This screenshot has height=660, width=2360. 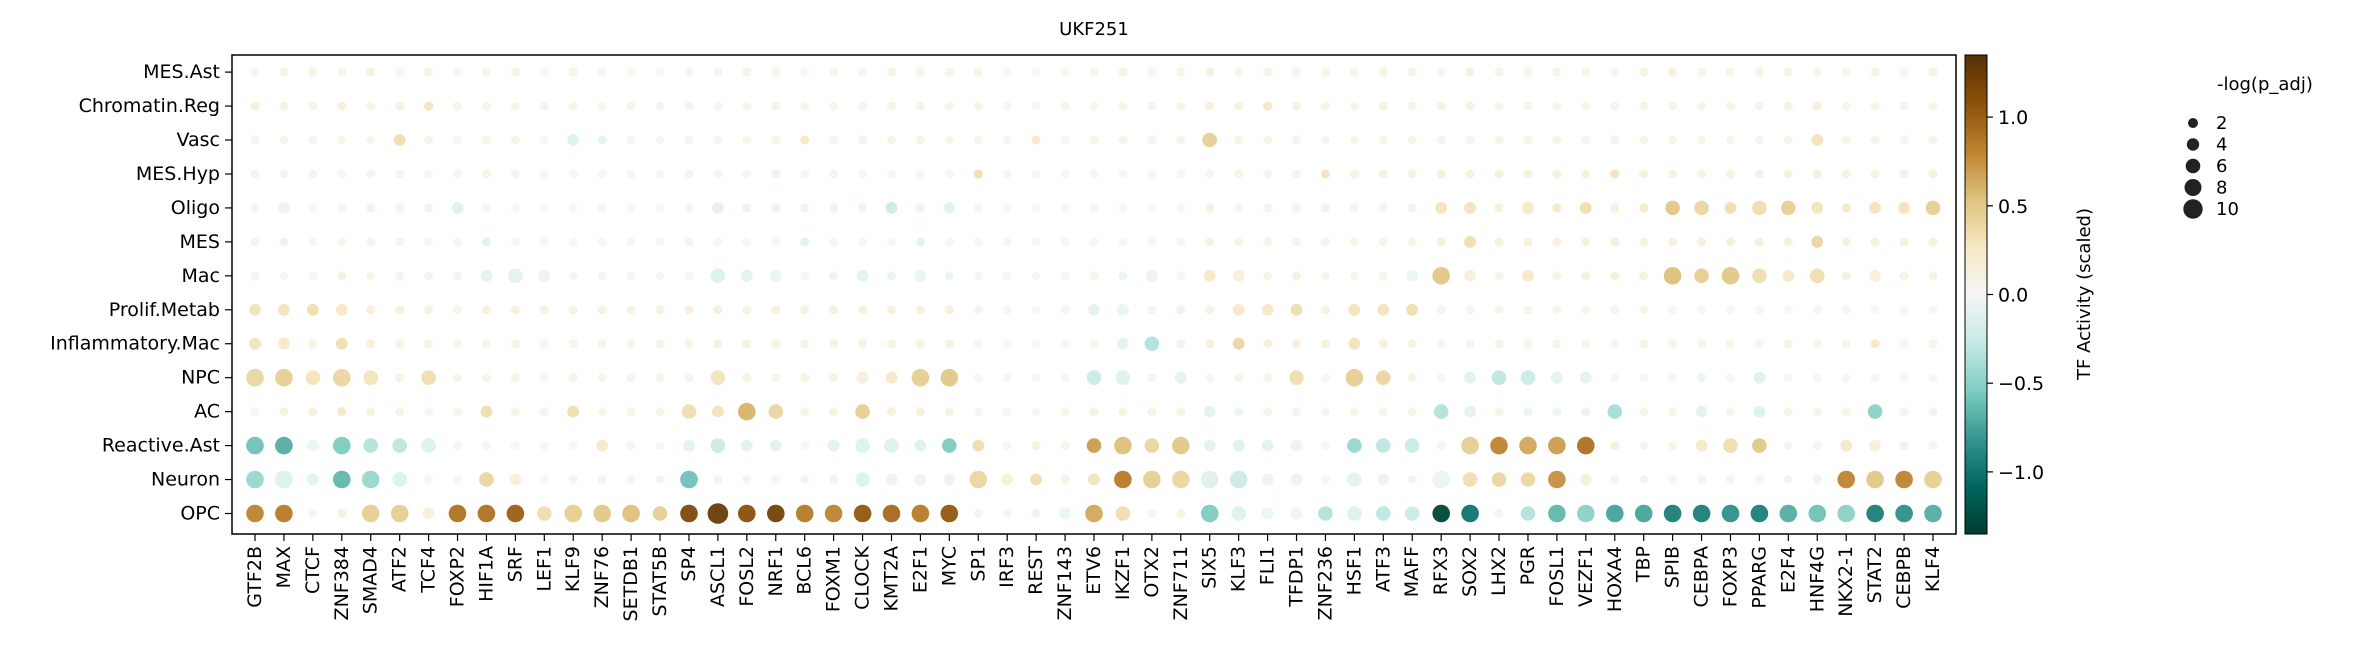 I want to click on dot-mac-znf143, so click(x=1065, y=276).